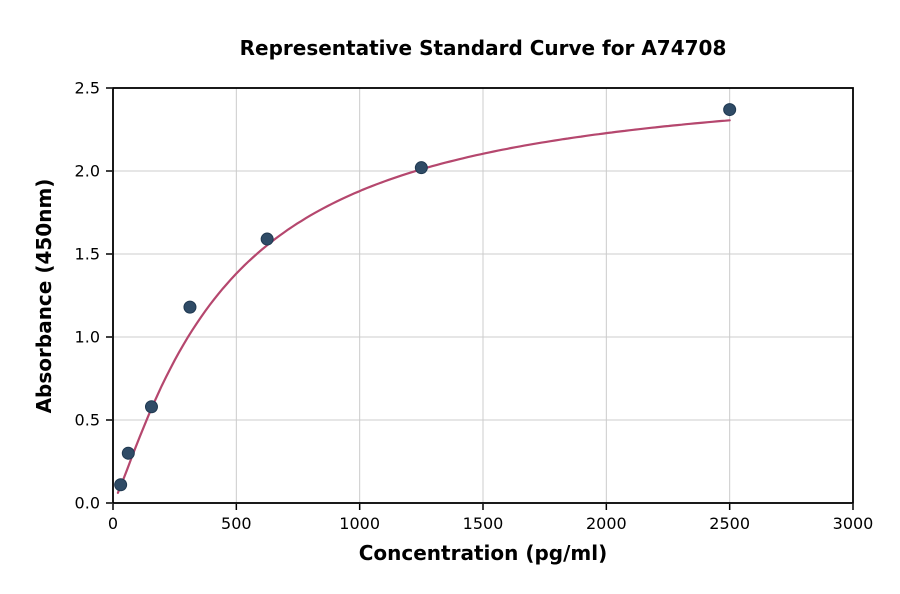 The width and height of the screenshot is (900, 594). Describe the element at coordinates (483, 523) in the screenshot. I see `x-tick-label: 1500` at that location.